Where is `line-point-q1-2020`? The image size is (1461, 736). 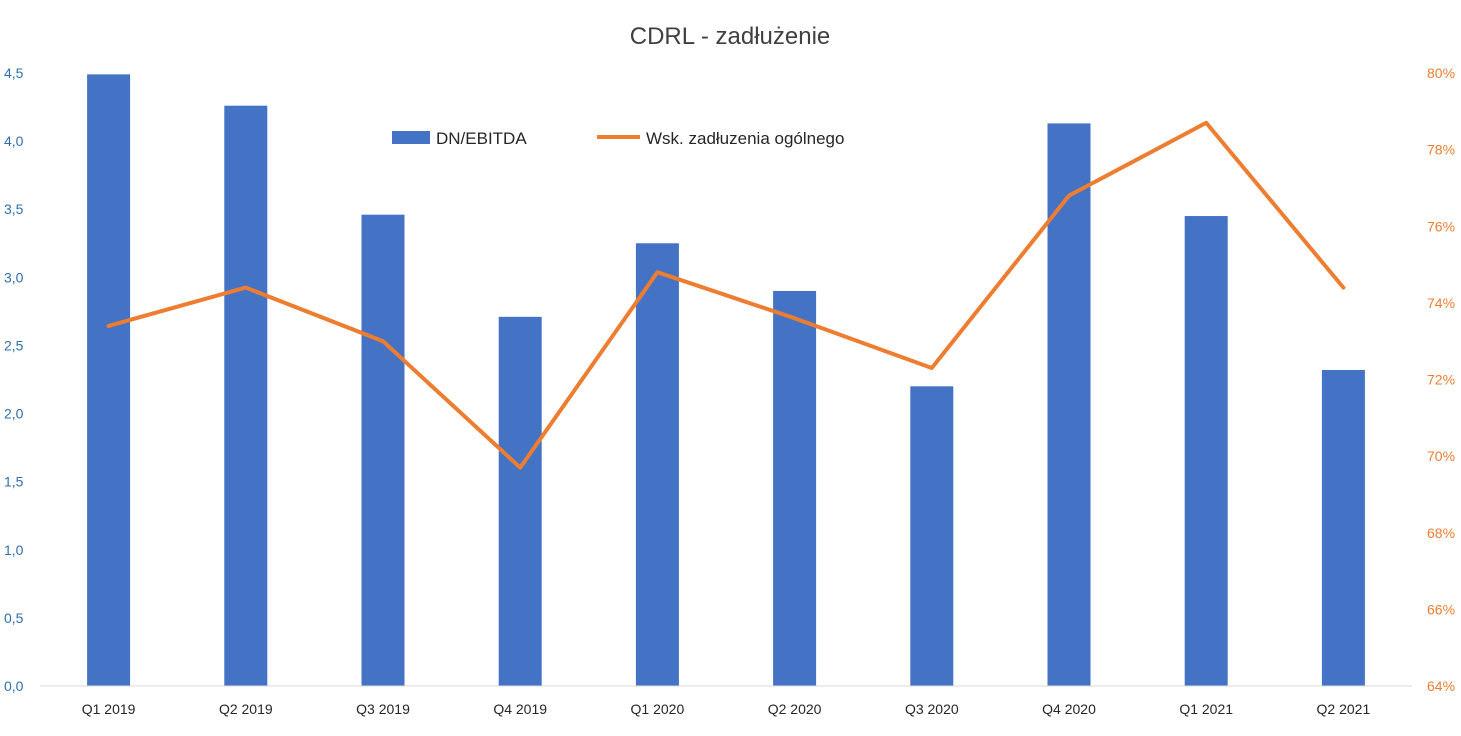 line-point-q1-2020 is located at coordinates (657, 272).